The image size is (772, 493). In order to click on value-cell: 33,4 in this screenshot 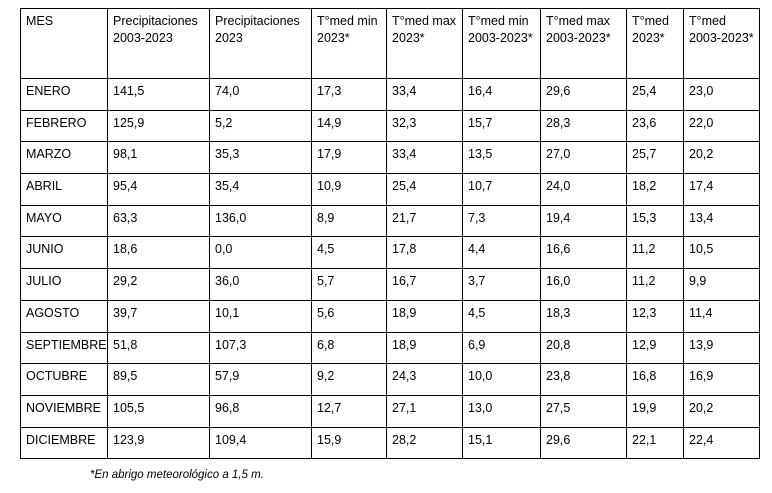, I will do `click(424, 94)`.